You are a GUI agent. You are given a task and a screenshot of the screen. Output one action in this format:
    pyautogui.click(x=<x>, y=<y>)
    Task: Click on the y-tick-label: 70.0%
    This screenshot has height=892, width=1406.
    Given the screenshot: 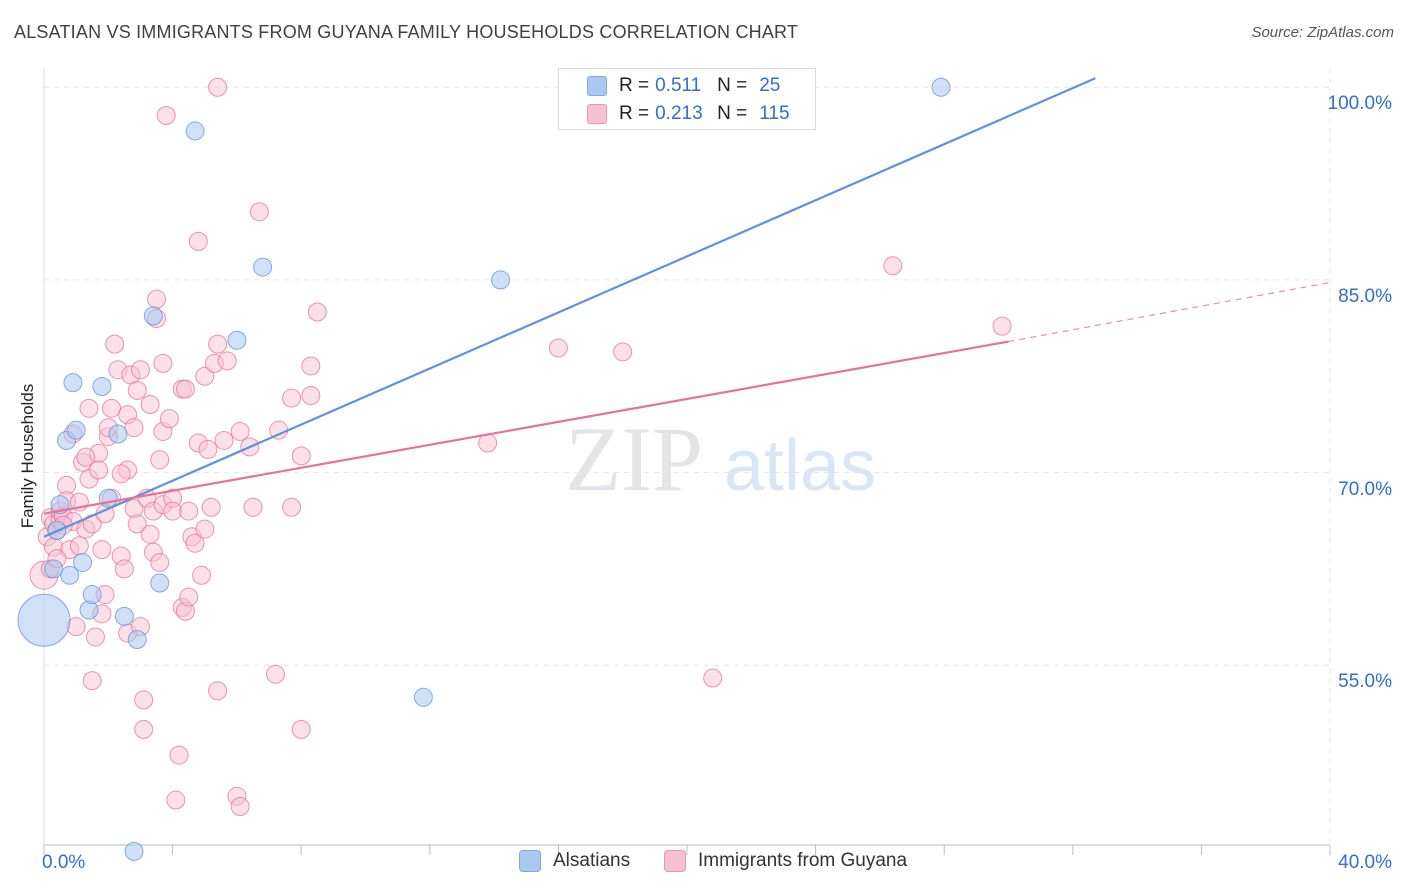 What is the action you would take?
    pyautogui.click(x=1365, y=489)
    